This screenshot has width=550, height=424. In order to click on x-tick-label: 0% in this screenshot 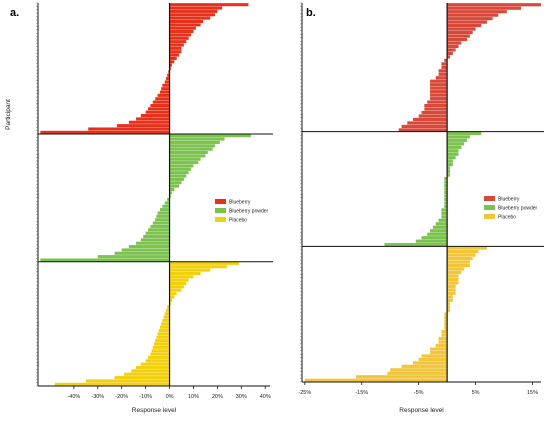, I will do `click(170, 397)`.